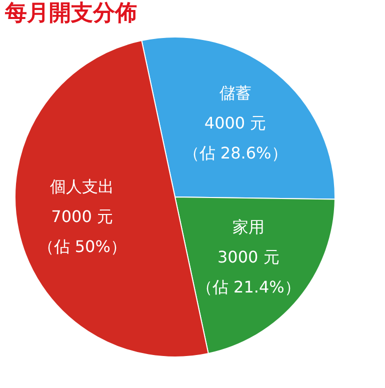 Image resolution: width=385 pixels, height=388 pixels. What do you see at coordinates (235, 93) in the screenshot?
I see `slice-label: 儲蓄` at bounding box center [235, 93].